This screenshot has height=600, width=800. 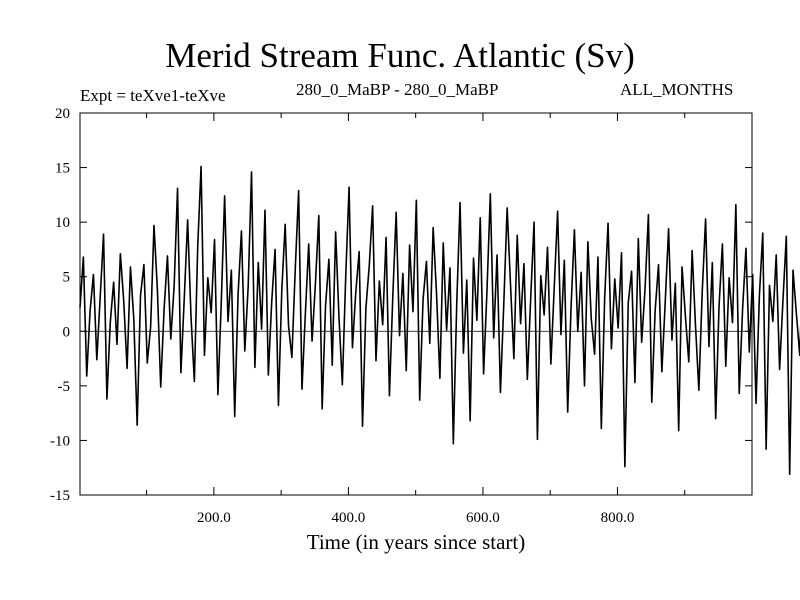 I want to click on x-tick-label: 600.0, so click(x=483, y=518).